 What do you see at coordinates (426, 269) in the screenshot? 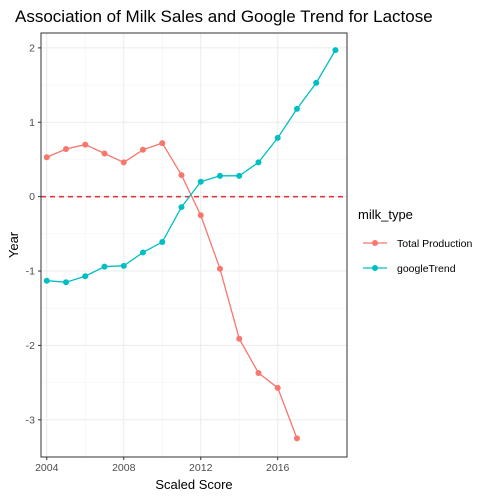
I see `legend-label-googletrend: googleTrend` at bounding box center [426, 269].